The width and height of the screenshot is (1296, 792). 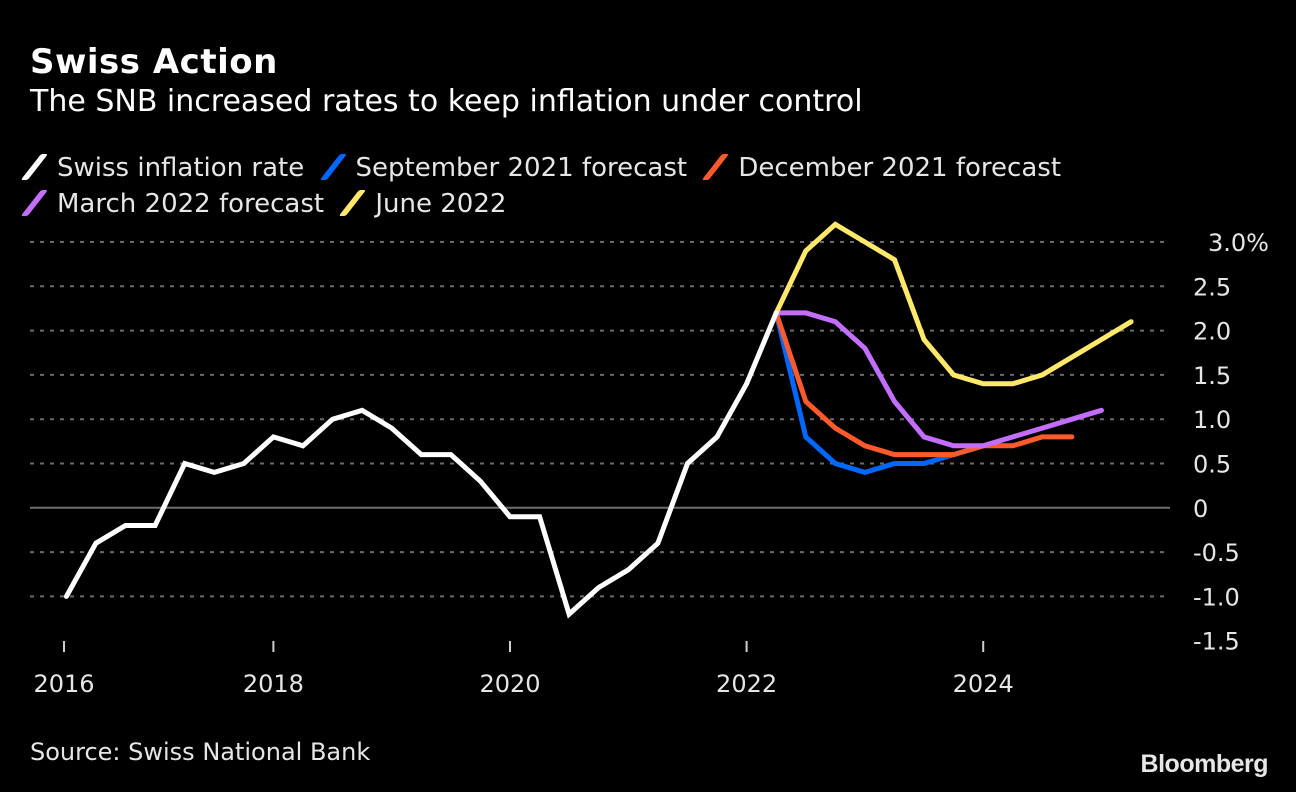 I want to click on y-tick-label: 0, so click(x=1200, y=509).